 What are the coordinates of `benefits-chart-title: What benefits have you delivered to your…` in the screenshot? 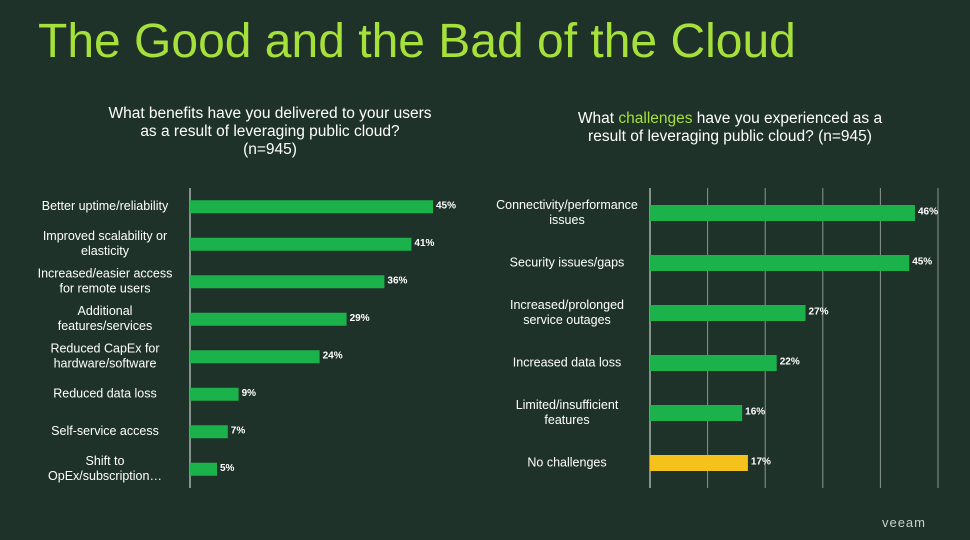 It's located at (270, 132).